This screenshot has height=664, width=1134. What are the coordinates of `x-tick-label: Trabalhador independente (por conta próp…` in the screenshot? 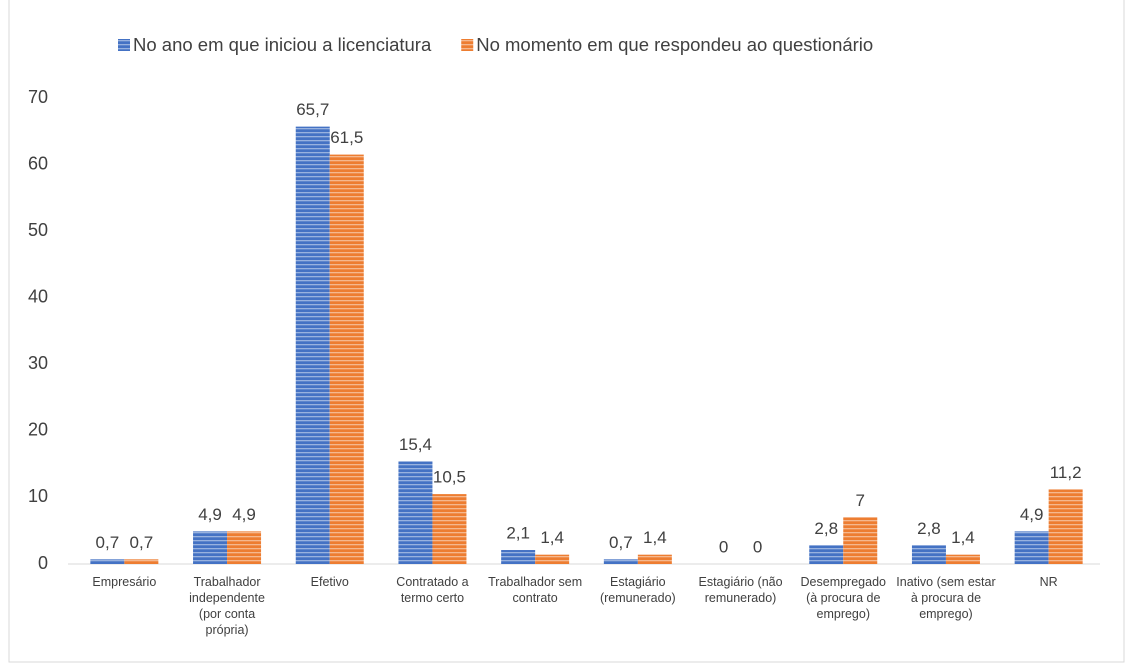 It's located at (227, 606).